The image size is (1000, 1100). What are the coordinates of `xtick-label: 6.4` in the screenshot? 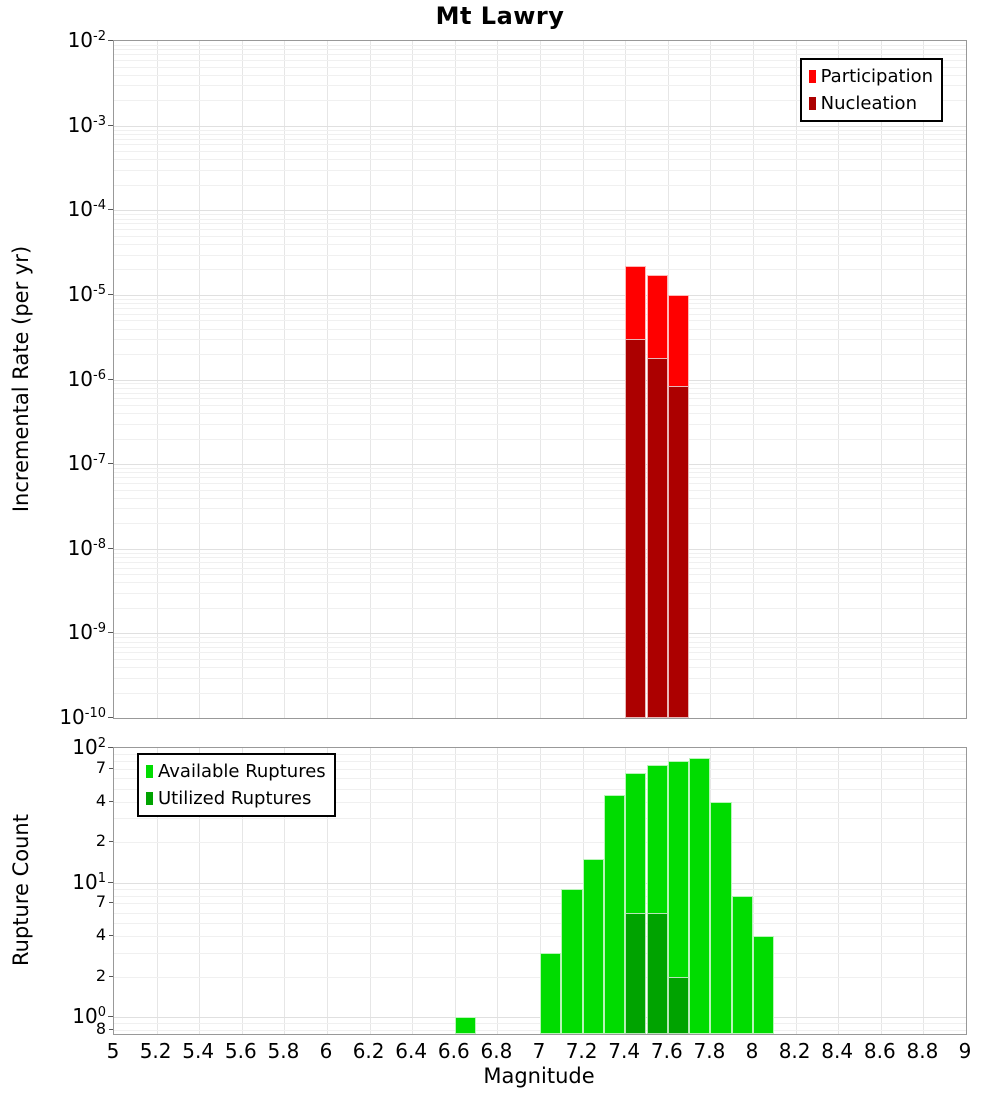 It's located at (411, 1051).